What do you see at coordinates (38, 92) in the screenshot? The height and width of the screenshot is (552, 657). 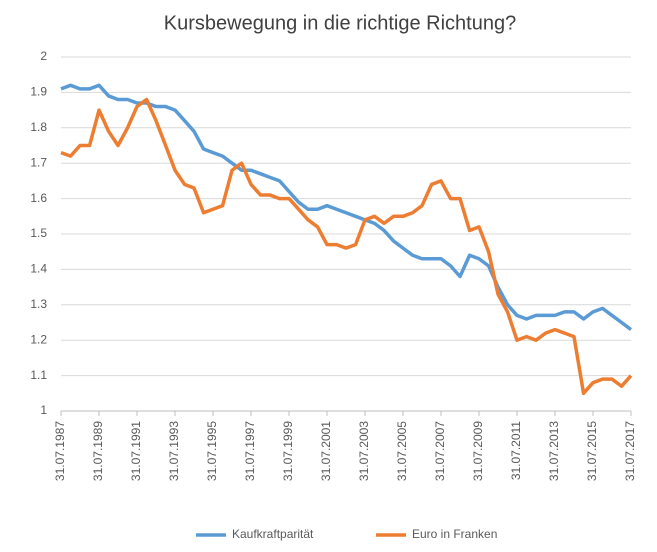 I see `y-tick-label: 1.9` at bounding box center [38, 92].